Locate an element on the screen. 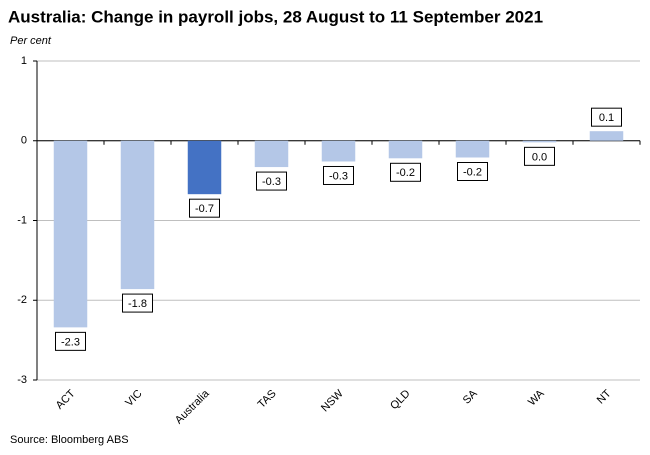 Image resolution: width=650 pixels, height=455 pixels. data-label: -1.8 is located at coordinates (137, 304).